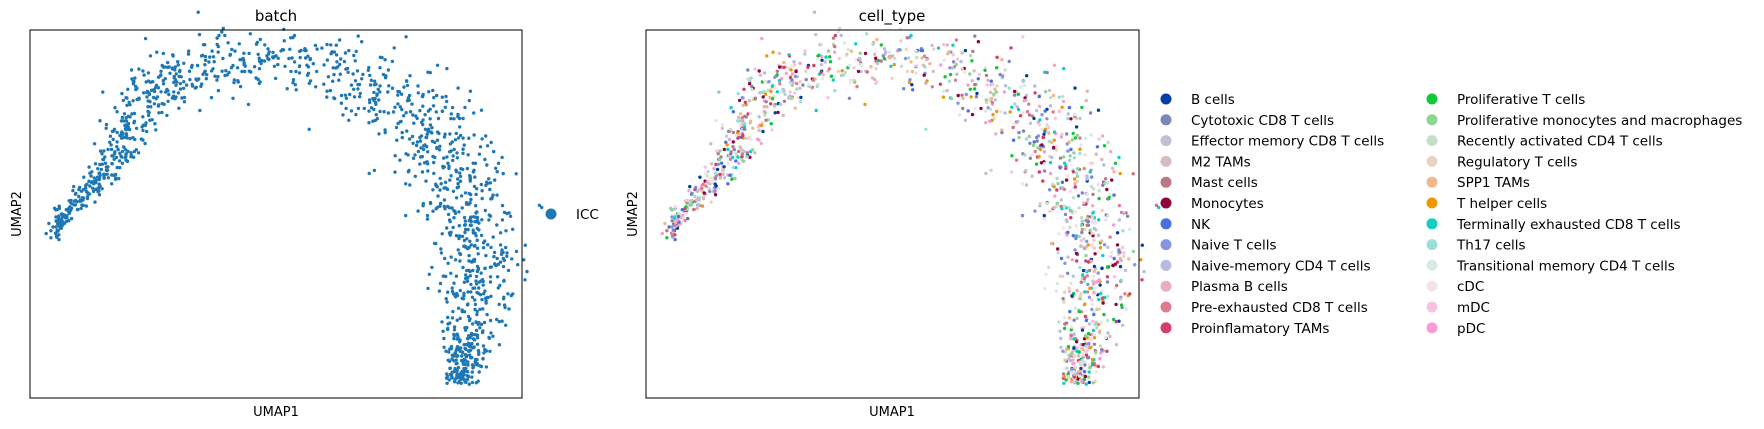  I want to click on cell-type-legend-marker, so click(1166, 224).